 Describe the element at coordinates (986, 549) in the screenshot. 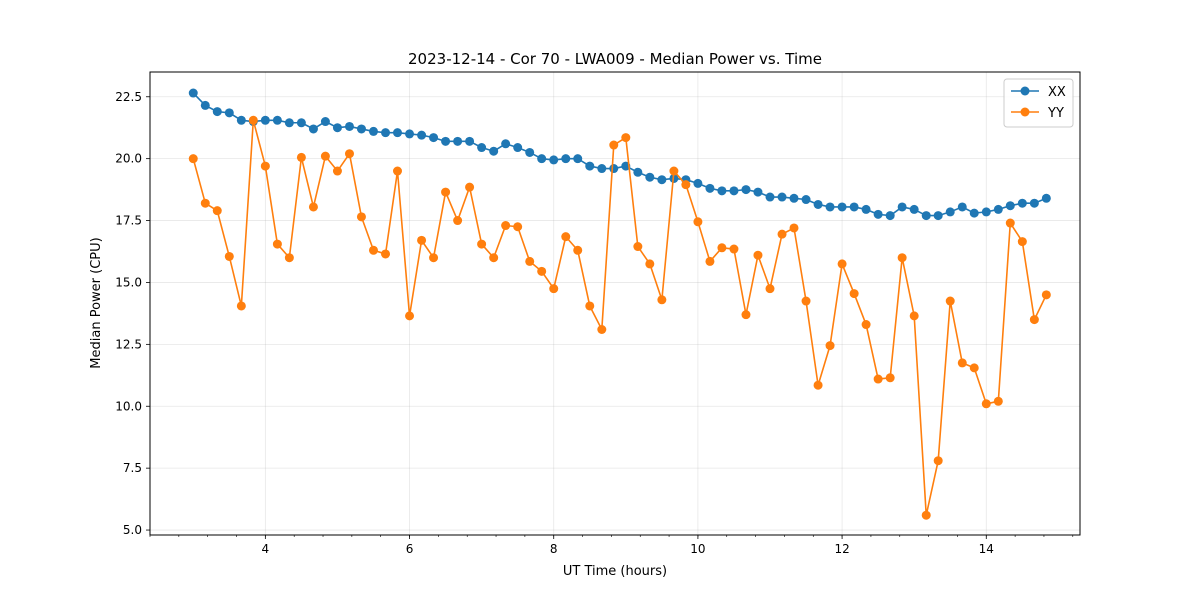

I see `x-tick-label: 14` at that location.